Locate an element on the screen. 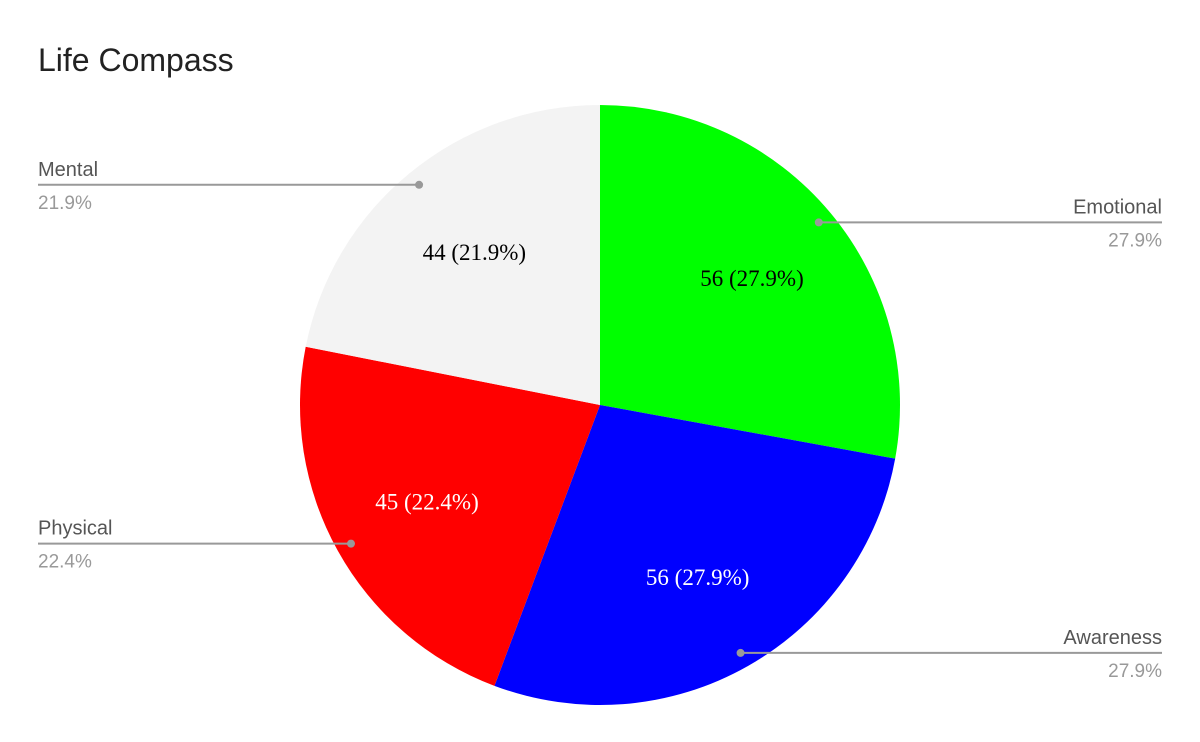 The image size is (1200, 742). slice-label: 44 (21.9%) is located at coordinates (474, 252).